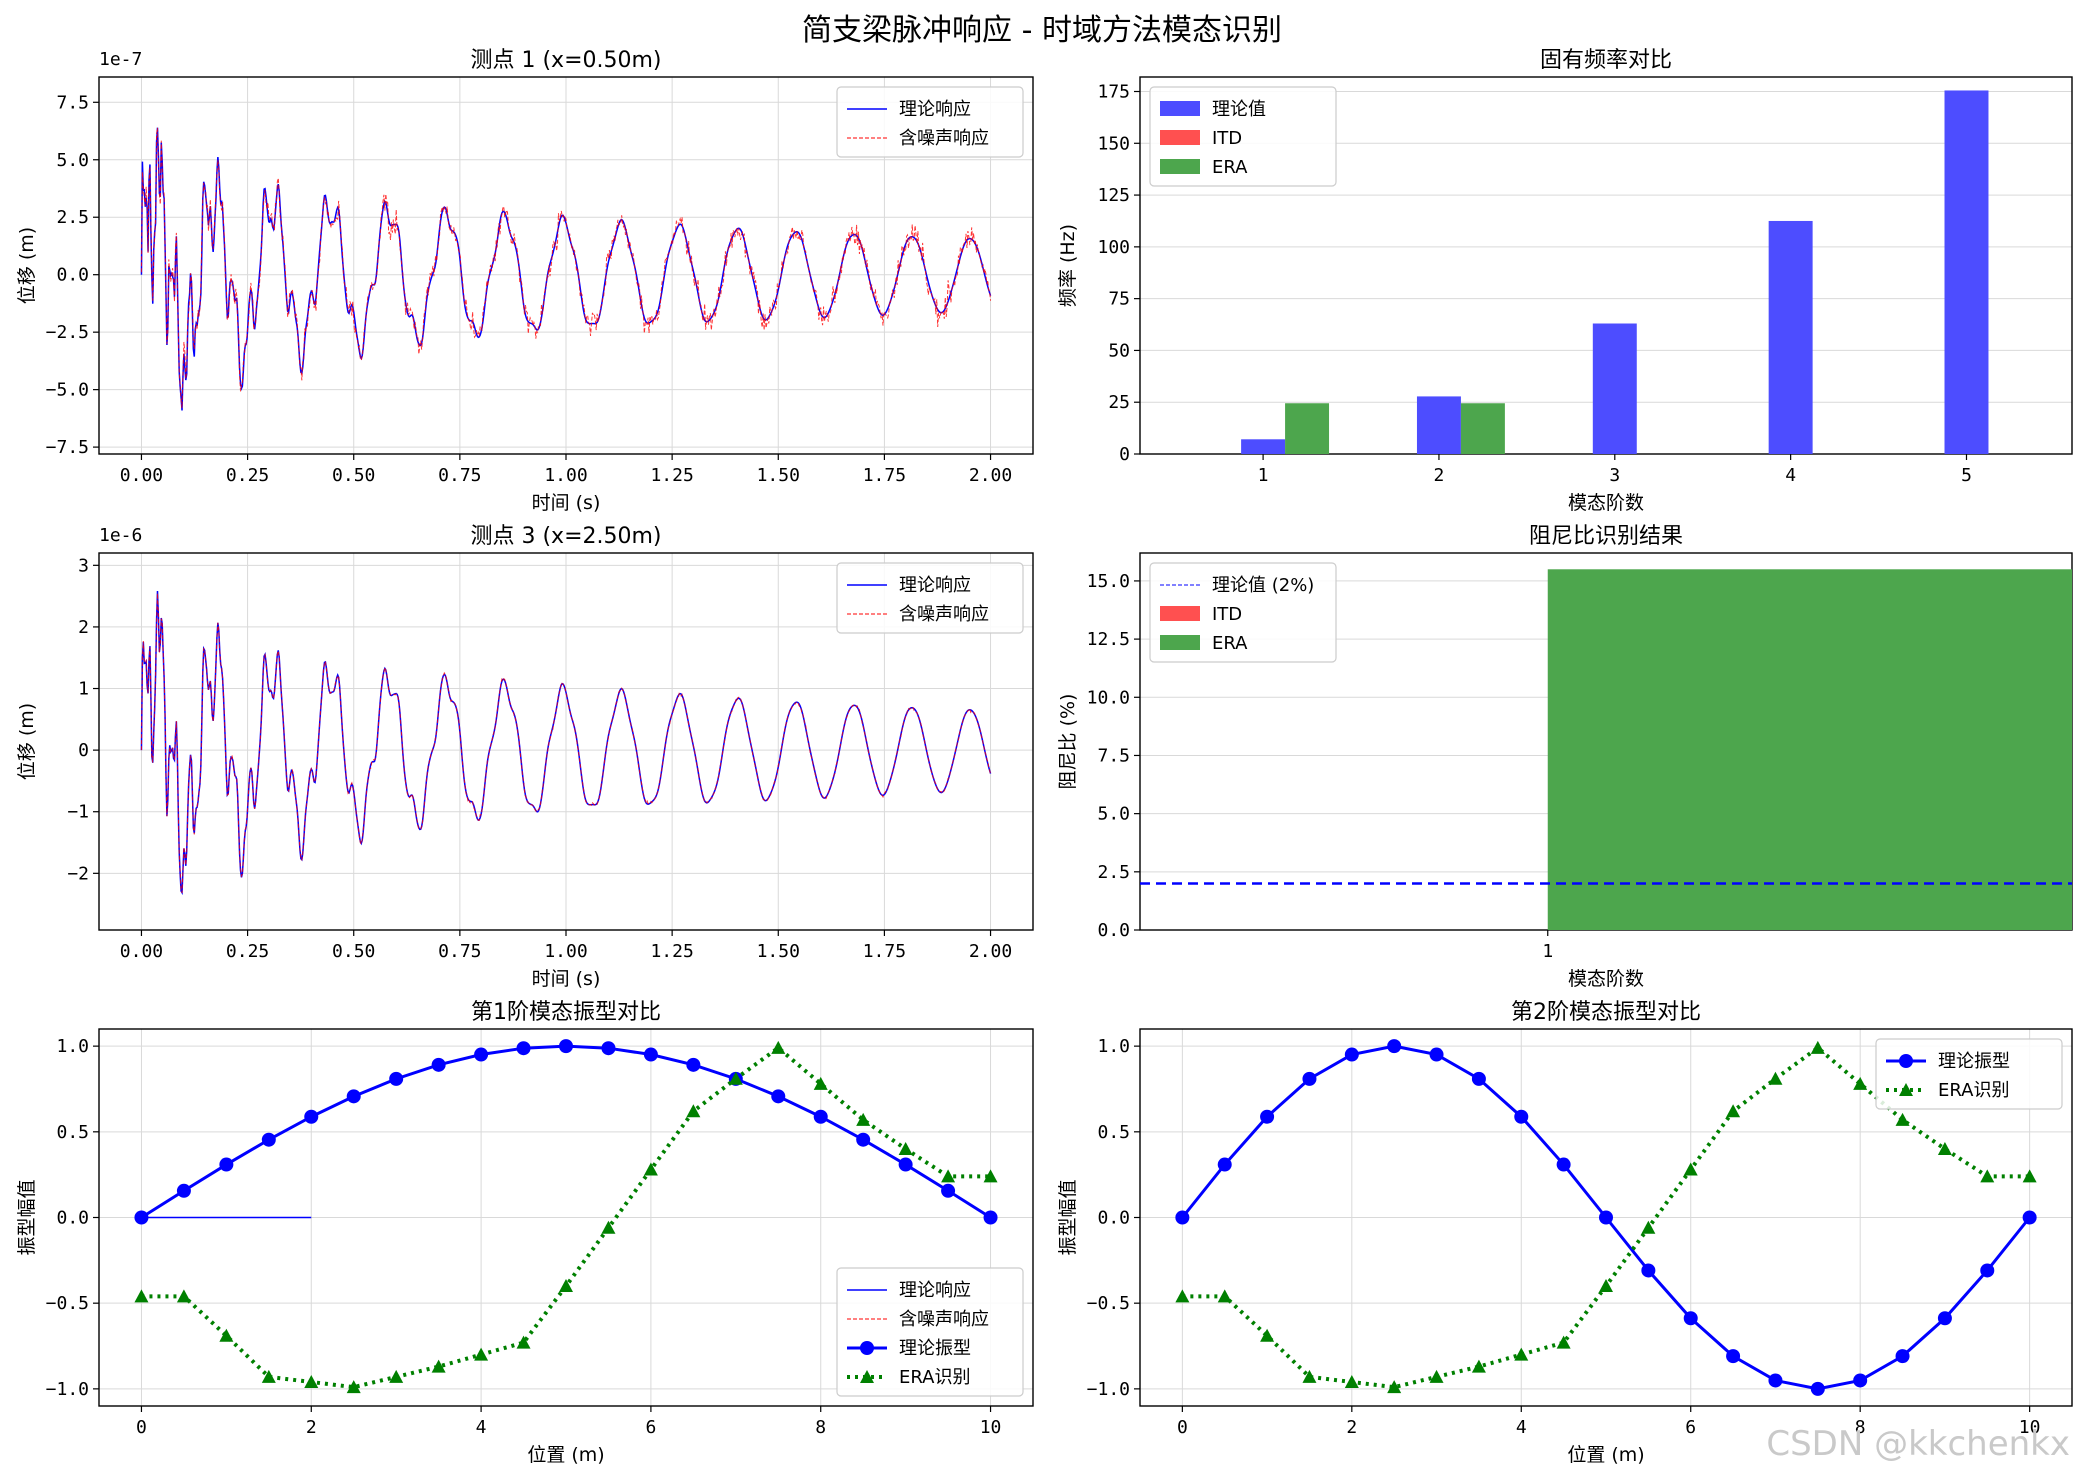  Describe the element at coordinates (141, 951) in the screenshot. I see `x-tick-label: 0.00` at that location.